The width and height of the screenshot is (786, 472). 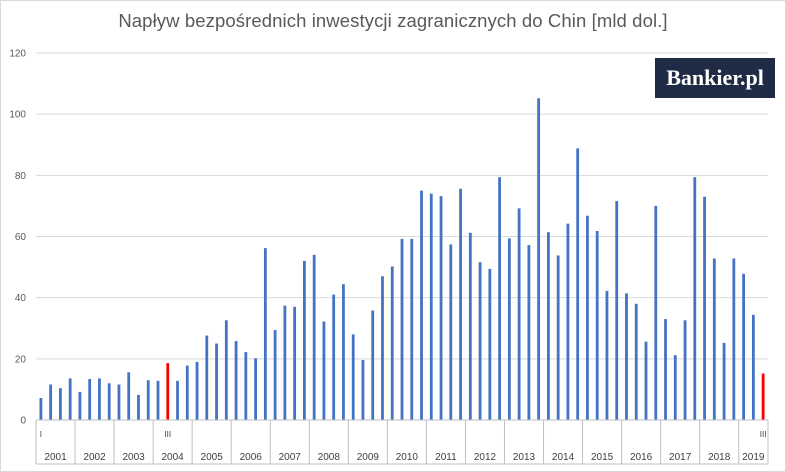 I want to click on year-label: 2004, so click(x=173, y=457).